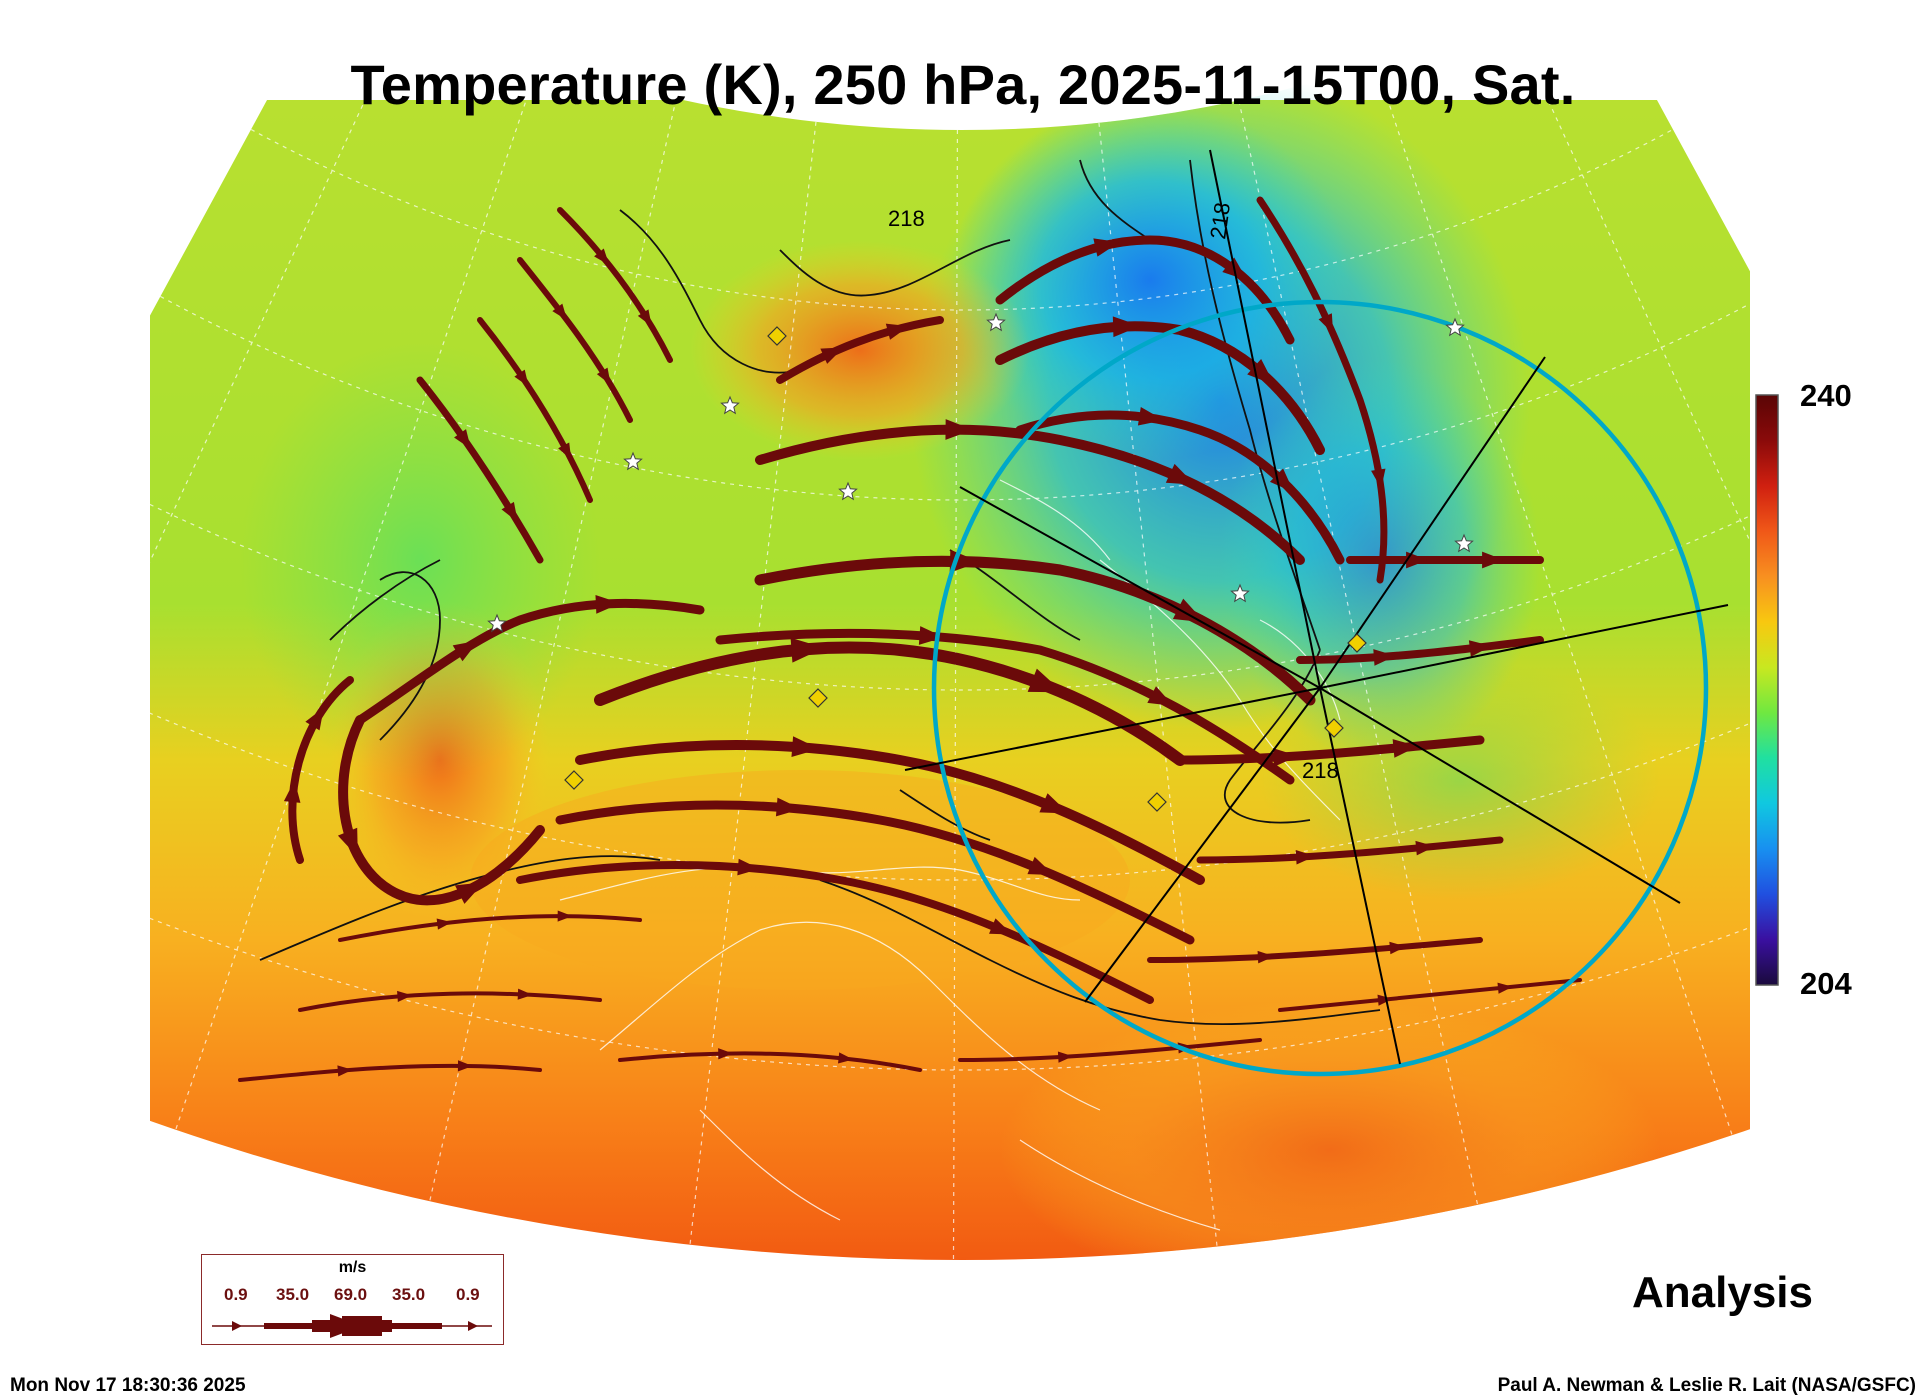 The height and width of the screenshot is (1396, 1926). I want to click on legend-arrow-scale, so click(352, 1326).